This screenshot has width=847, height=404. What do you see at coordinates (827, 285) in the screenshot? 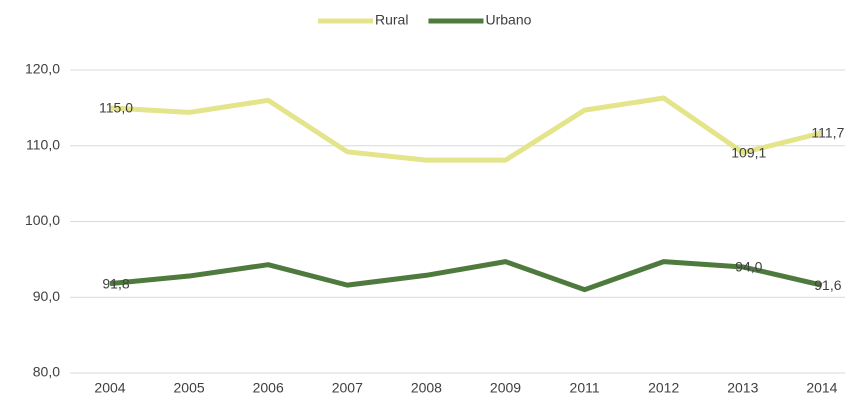
I see `data-label: 91,6` at bounding box center [827, 285].